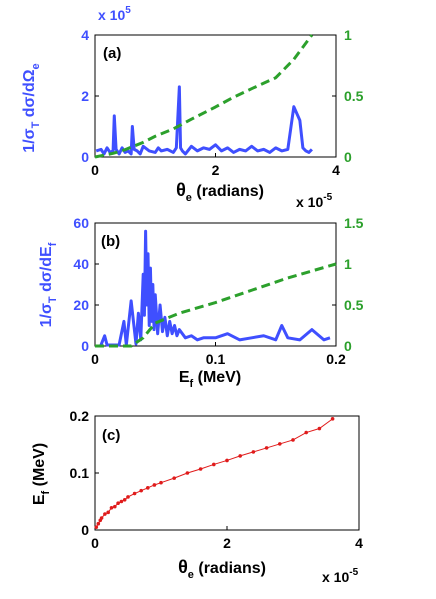  What do you see at coordinates (216, 359) in the screenshot?
I see `panel-b-x-tick-label: 0.1` at bounding box center [216, 359].